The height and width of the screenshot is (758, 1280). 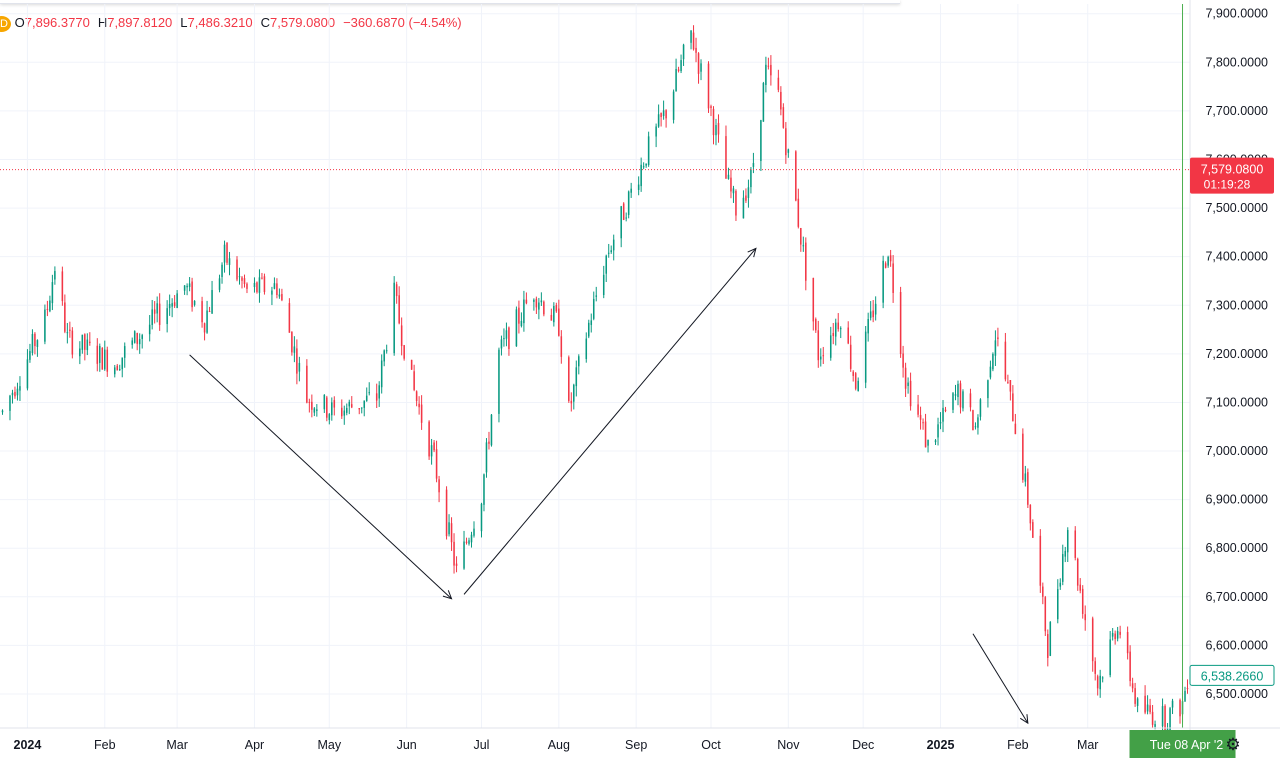 I want to click on price-axis-label: 7,000.0000, so click(x=1236, y=451).